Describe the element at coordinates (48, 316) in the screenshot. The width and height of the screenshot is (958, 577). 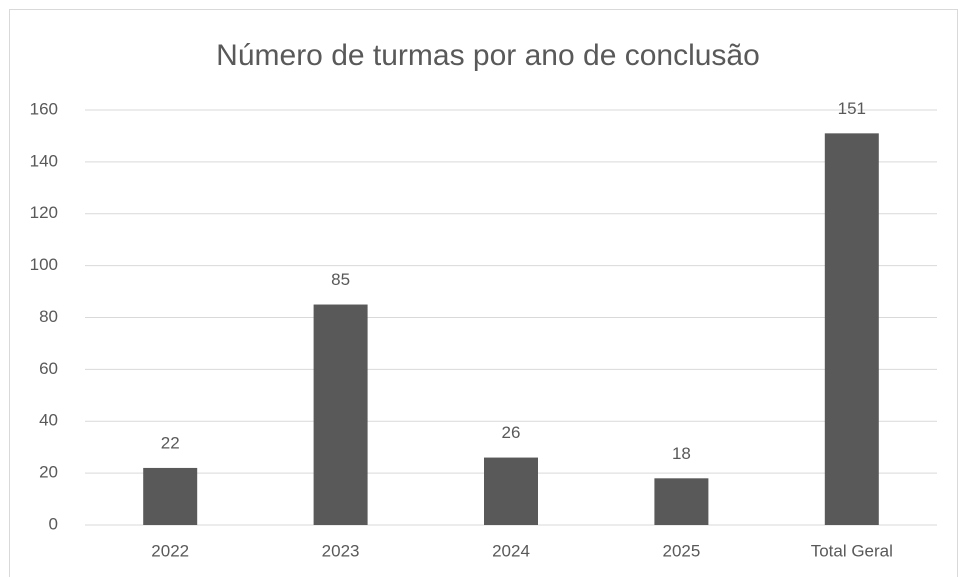
I see `y-tick-label: 80` at that location.